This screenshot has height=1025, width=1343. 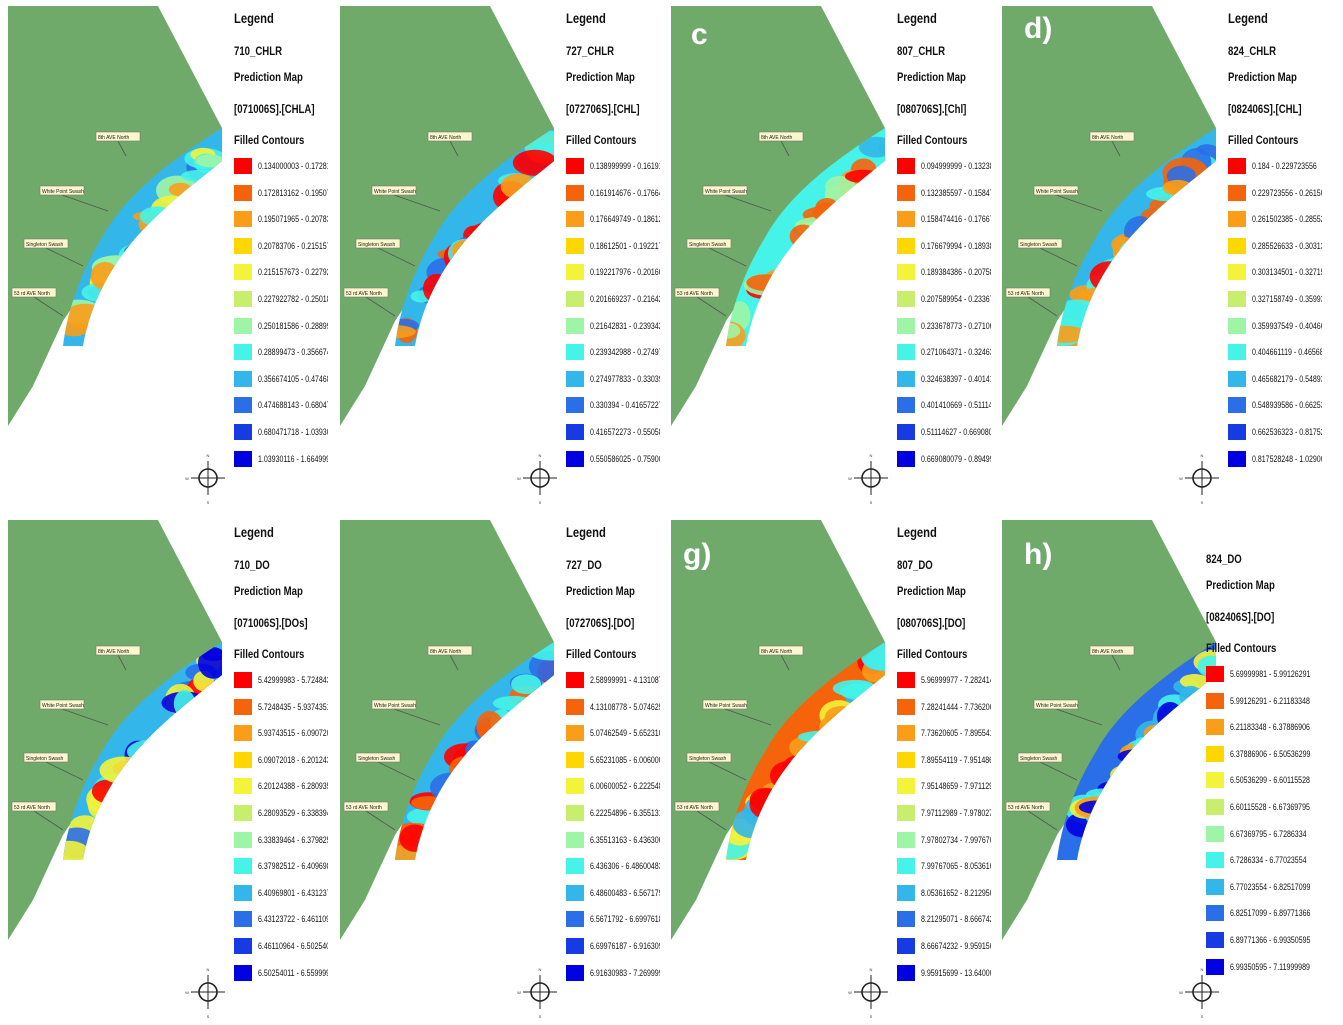 I want to click on legend-range-label: 9.95915699 - 13.6400003, so click(x=956, y=973).